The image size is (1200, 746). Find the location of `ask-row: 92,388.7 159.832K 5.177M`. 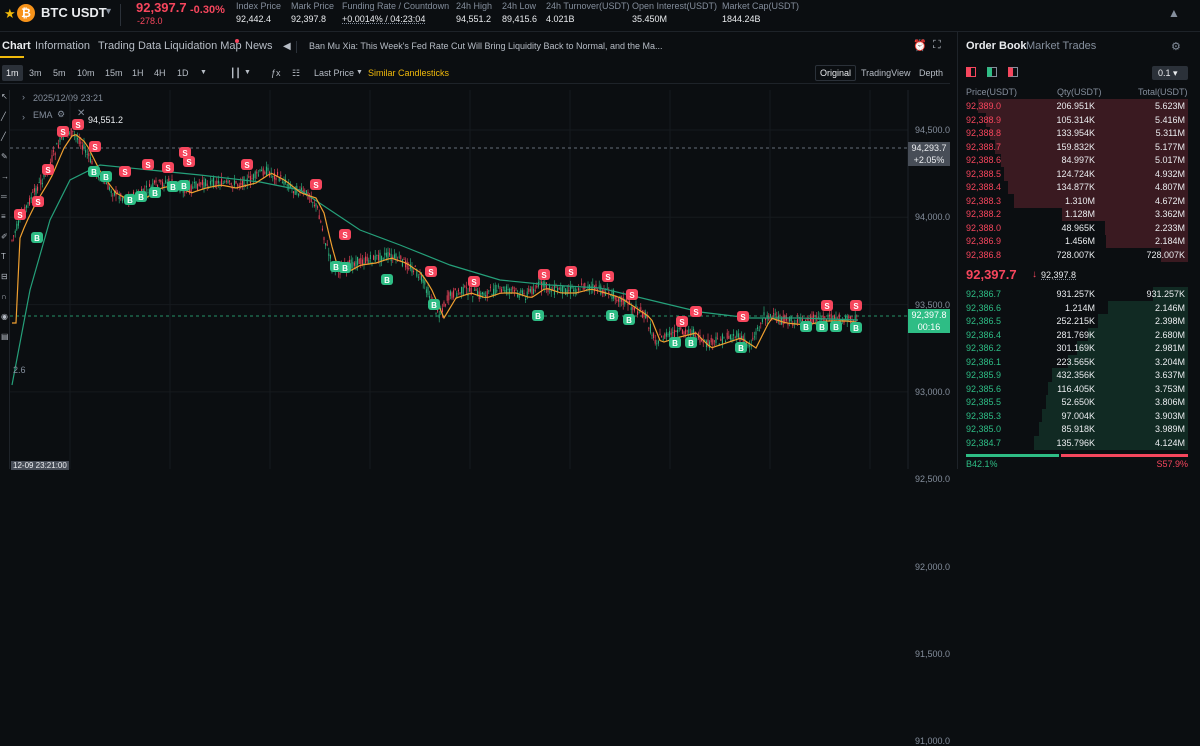

ask-row: 92,388.7 159.832K 5.177M is located at coordinates (1079, 147).